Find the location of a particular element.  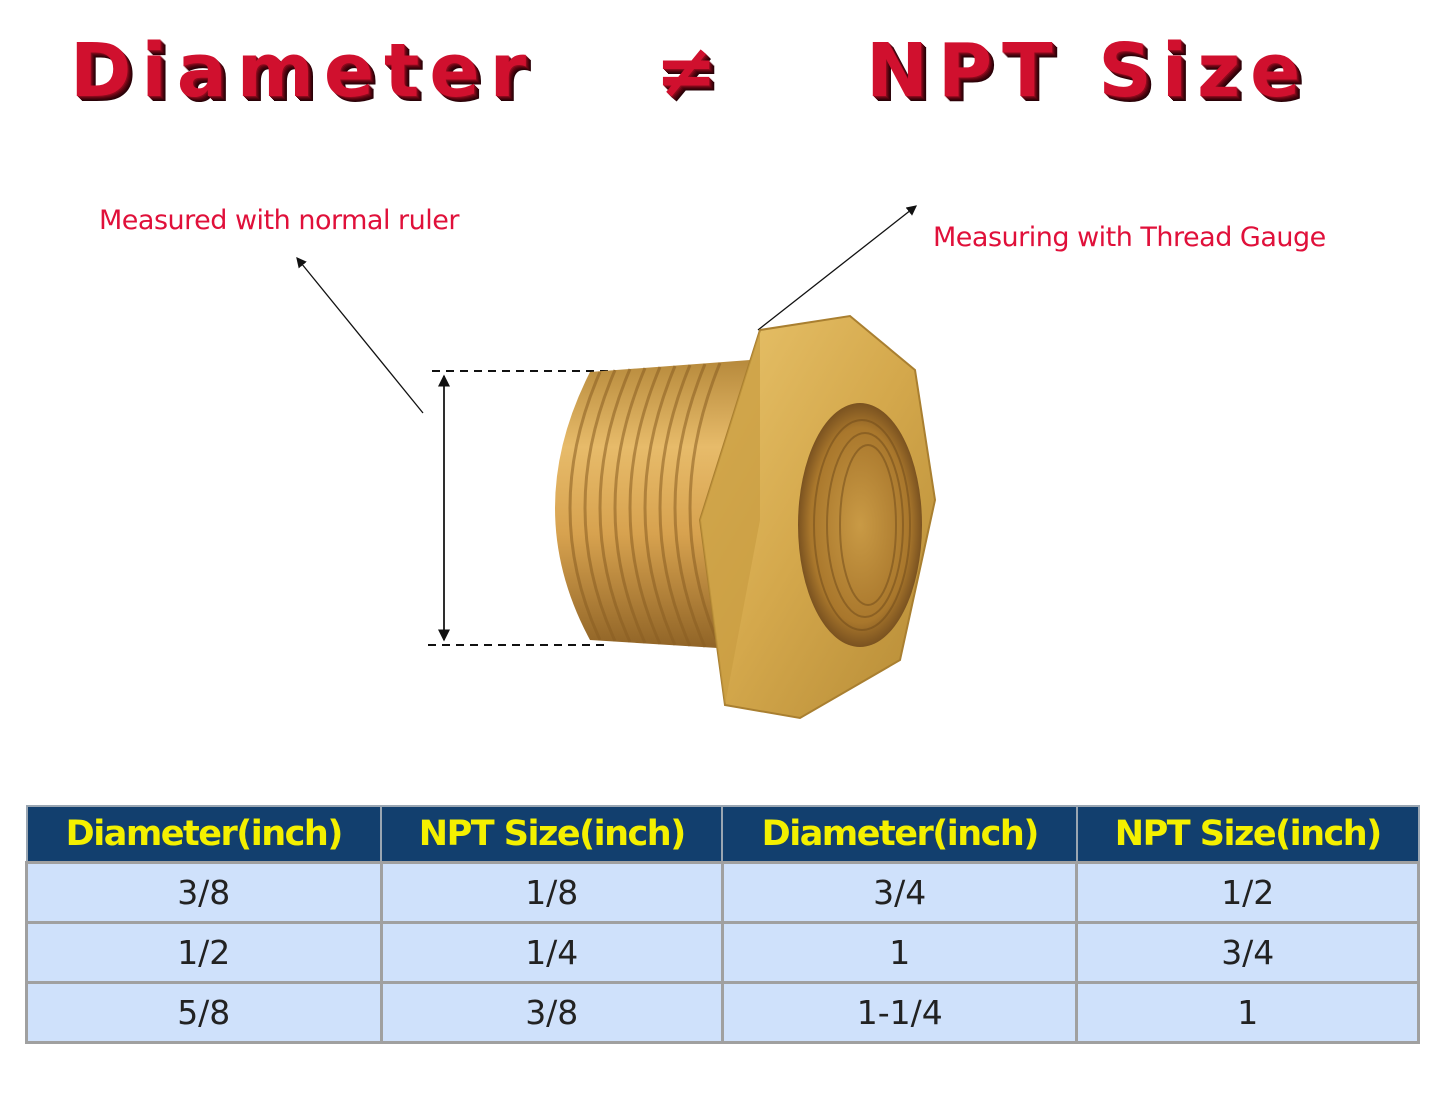

table-cell: 1-1/4 is located at coordinates (899, 1012).